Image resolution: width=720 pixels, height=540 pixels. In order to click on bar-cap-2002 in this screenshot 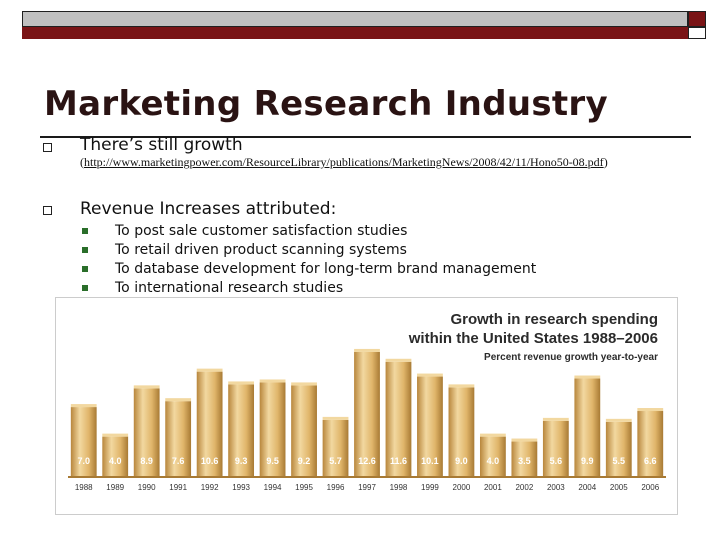, I will do `click(524, 440)`.